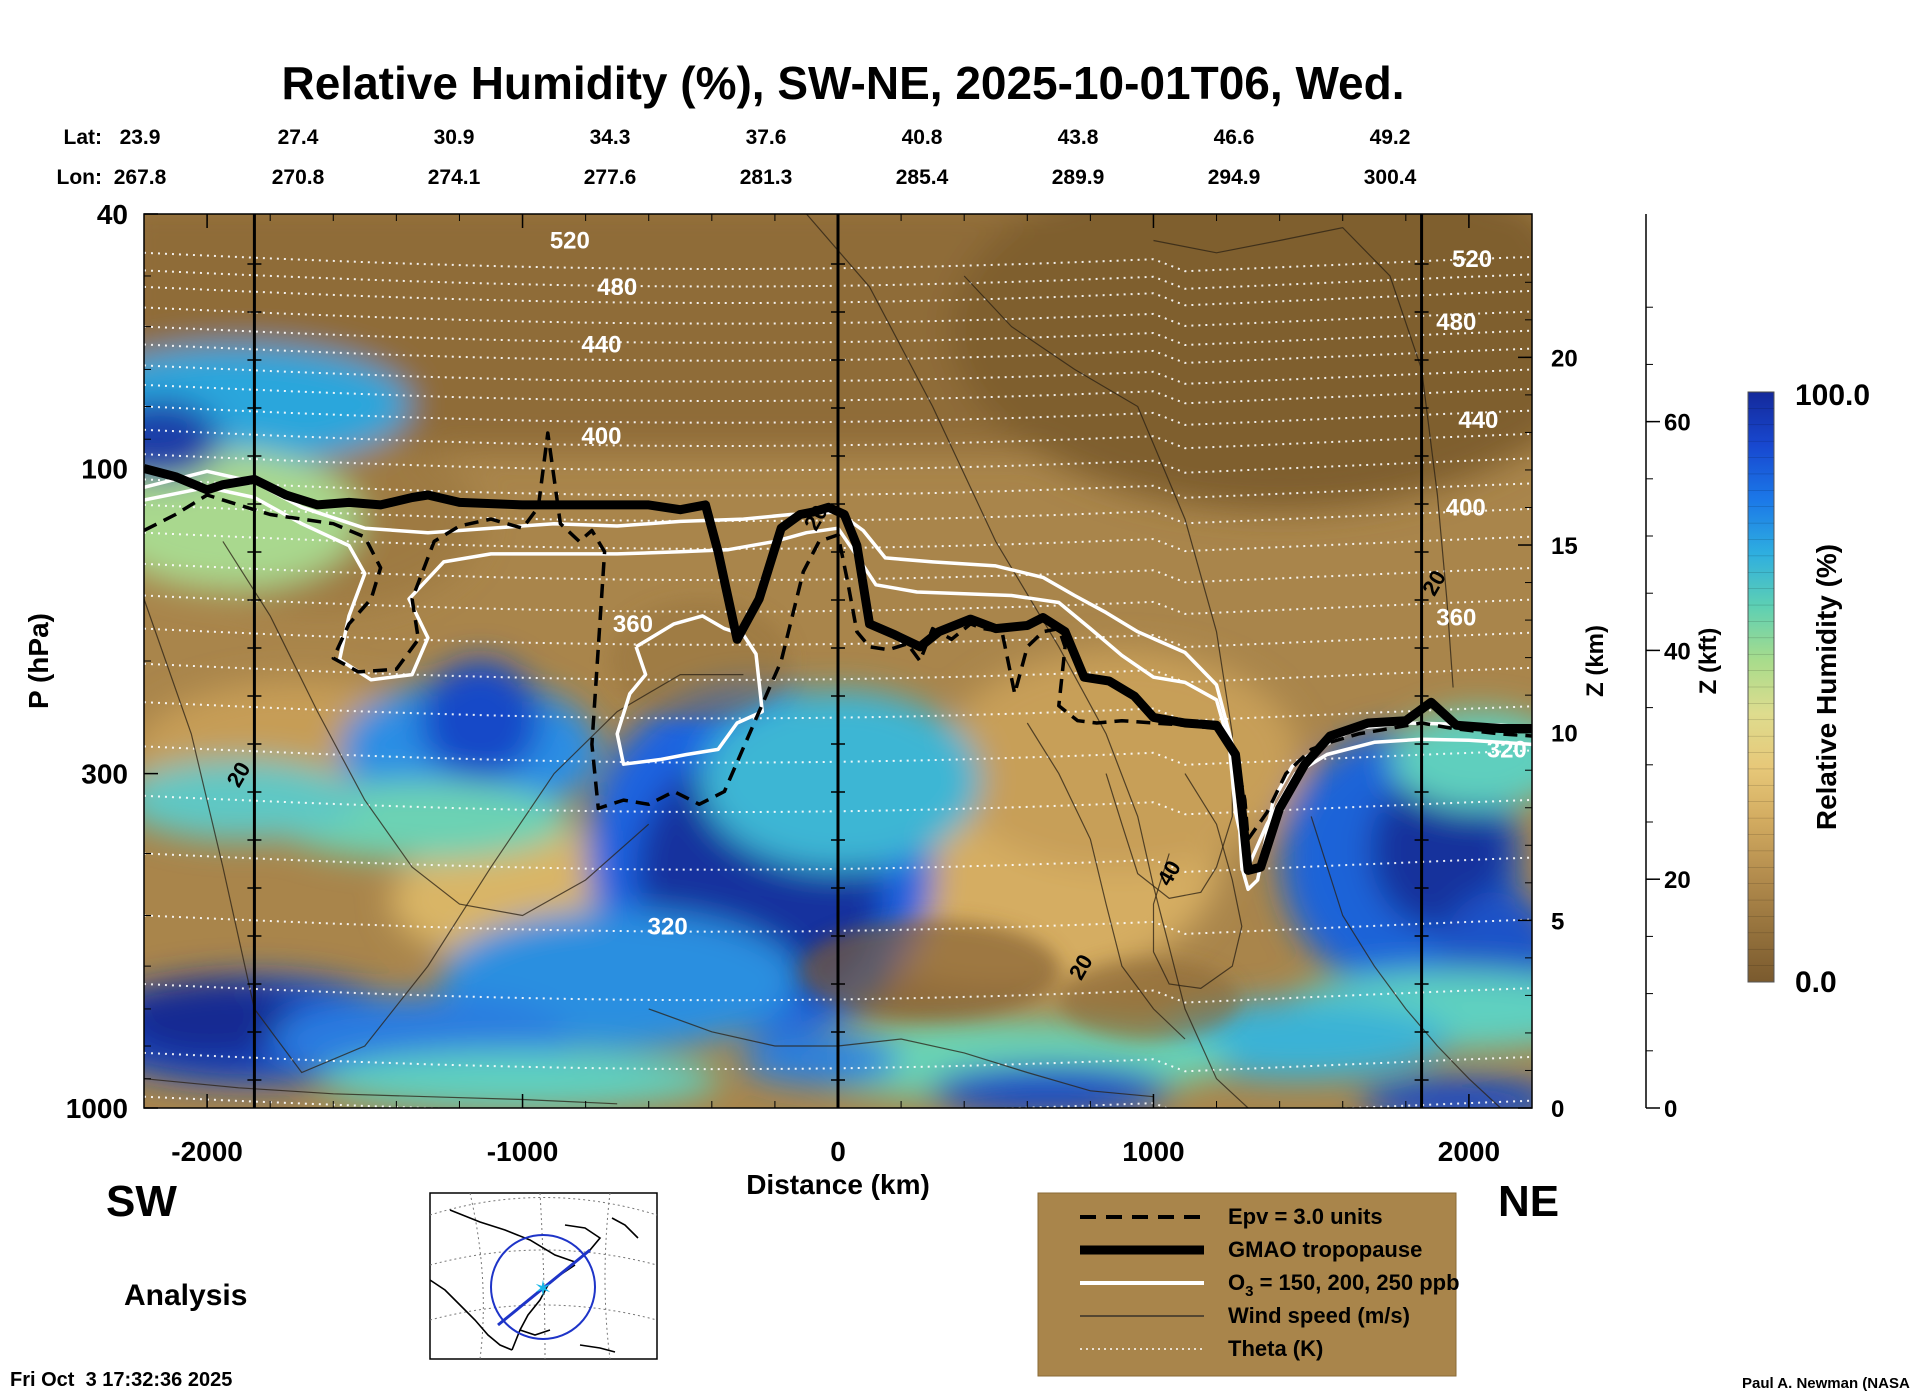  What do you see at coordinates (1390, 137) in the screenshot?
I see `lat-value: 49.2` at bounding box center [1390, 137].